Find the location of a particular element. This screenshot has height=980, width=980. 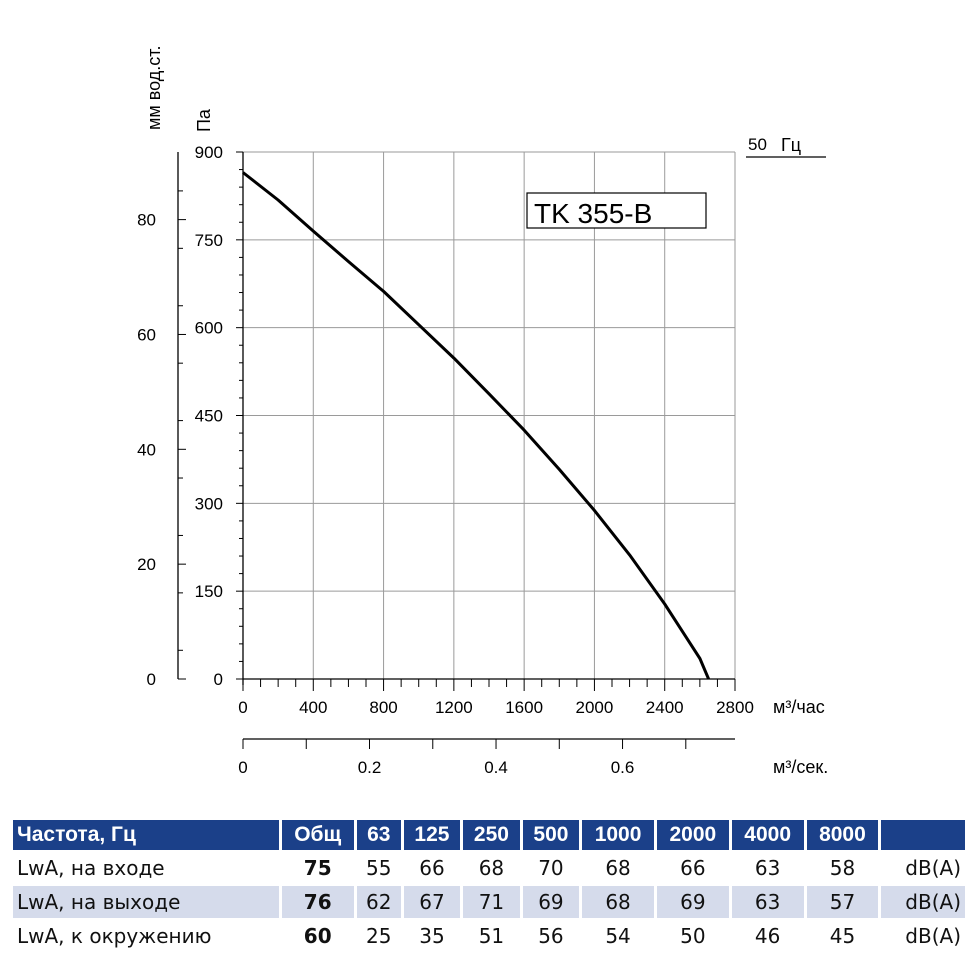

model-label: TK 355-B is located at coordinates (593, 213).